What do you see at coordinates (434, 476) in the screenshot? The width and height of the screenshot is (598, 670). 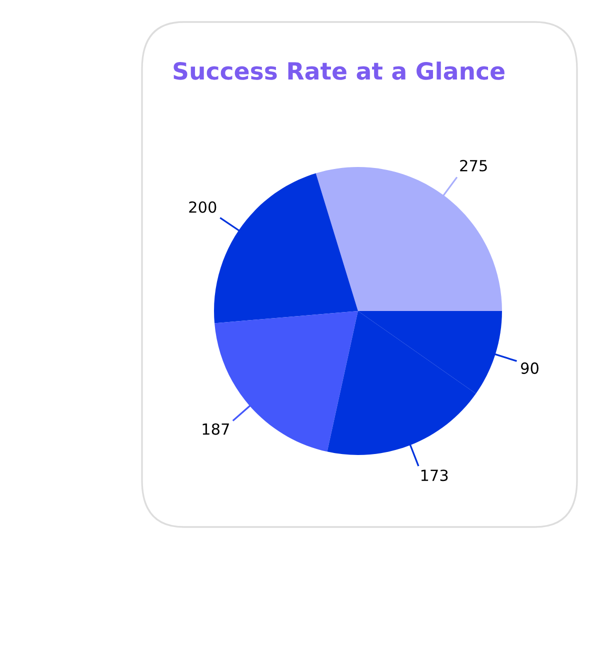 I see `data-label: 173` at bounding box center [434, 476].